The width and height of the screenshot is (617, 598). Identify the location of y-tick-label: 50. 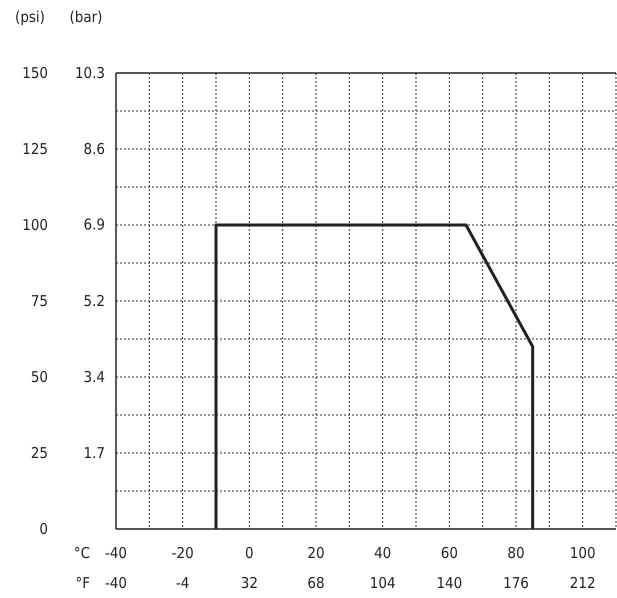
(39, 377).